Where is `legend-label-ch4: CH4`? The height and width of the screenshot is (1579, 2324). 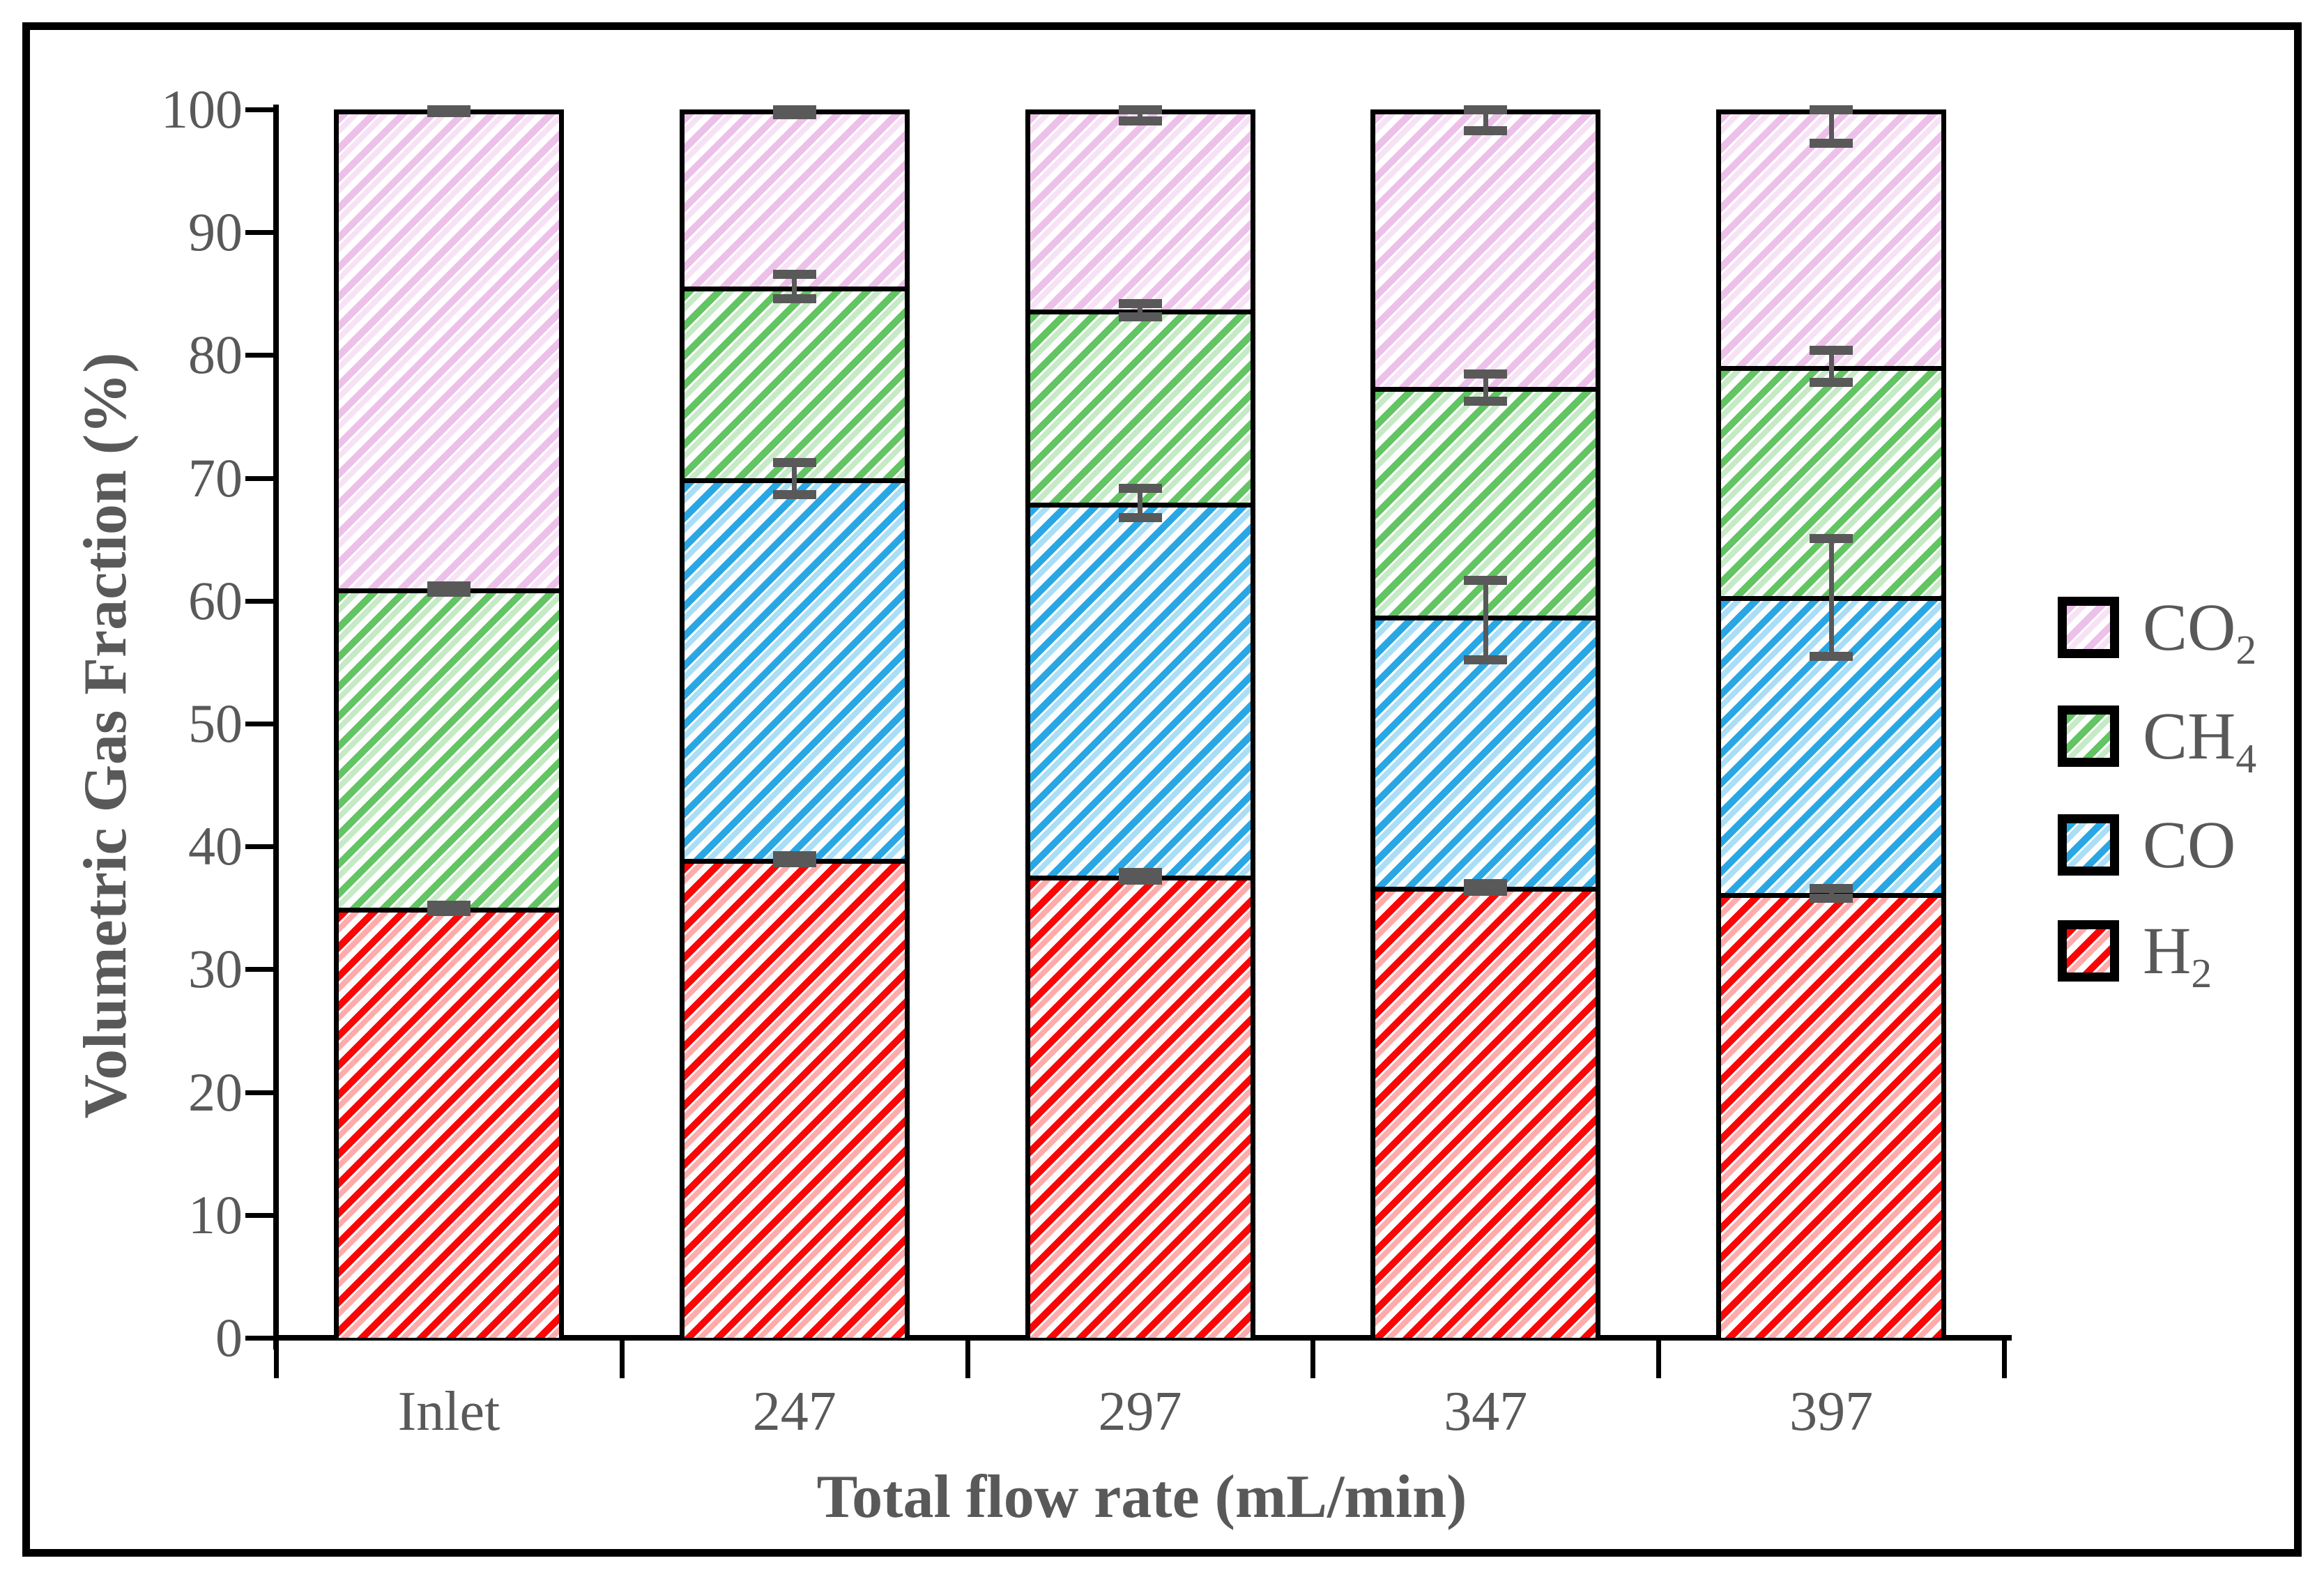
legend-label-ch4: CH4 is located at coordinates (2200, 740).